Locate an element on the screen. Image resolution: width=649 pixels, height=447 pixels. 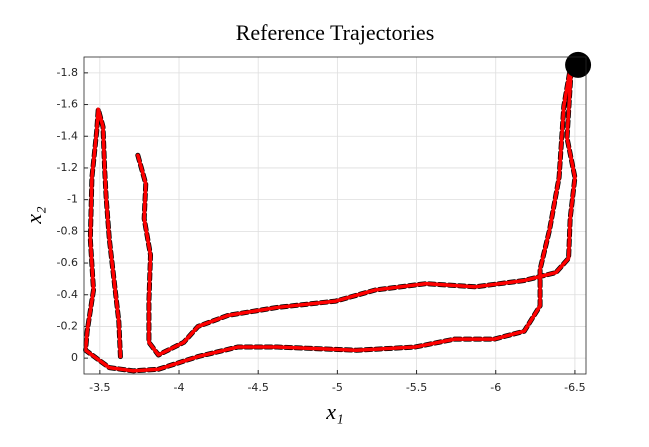
y-tick-label: -1.8 is located at coordinates (67, 72).